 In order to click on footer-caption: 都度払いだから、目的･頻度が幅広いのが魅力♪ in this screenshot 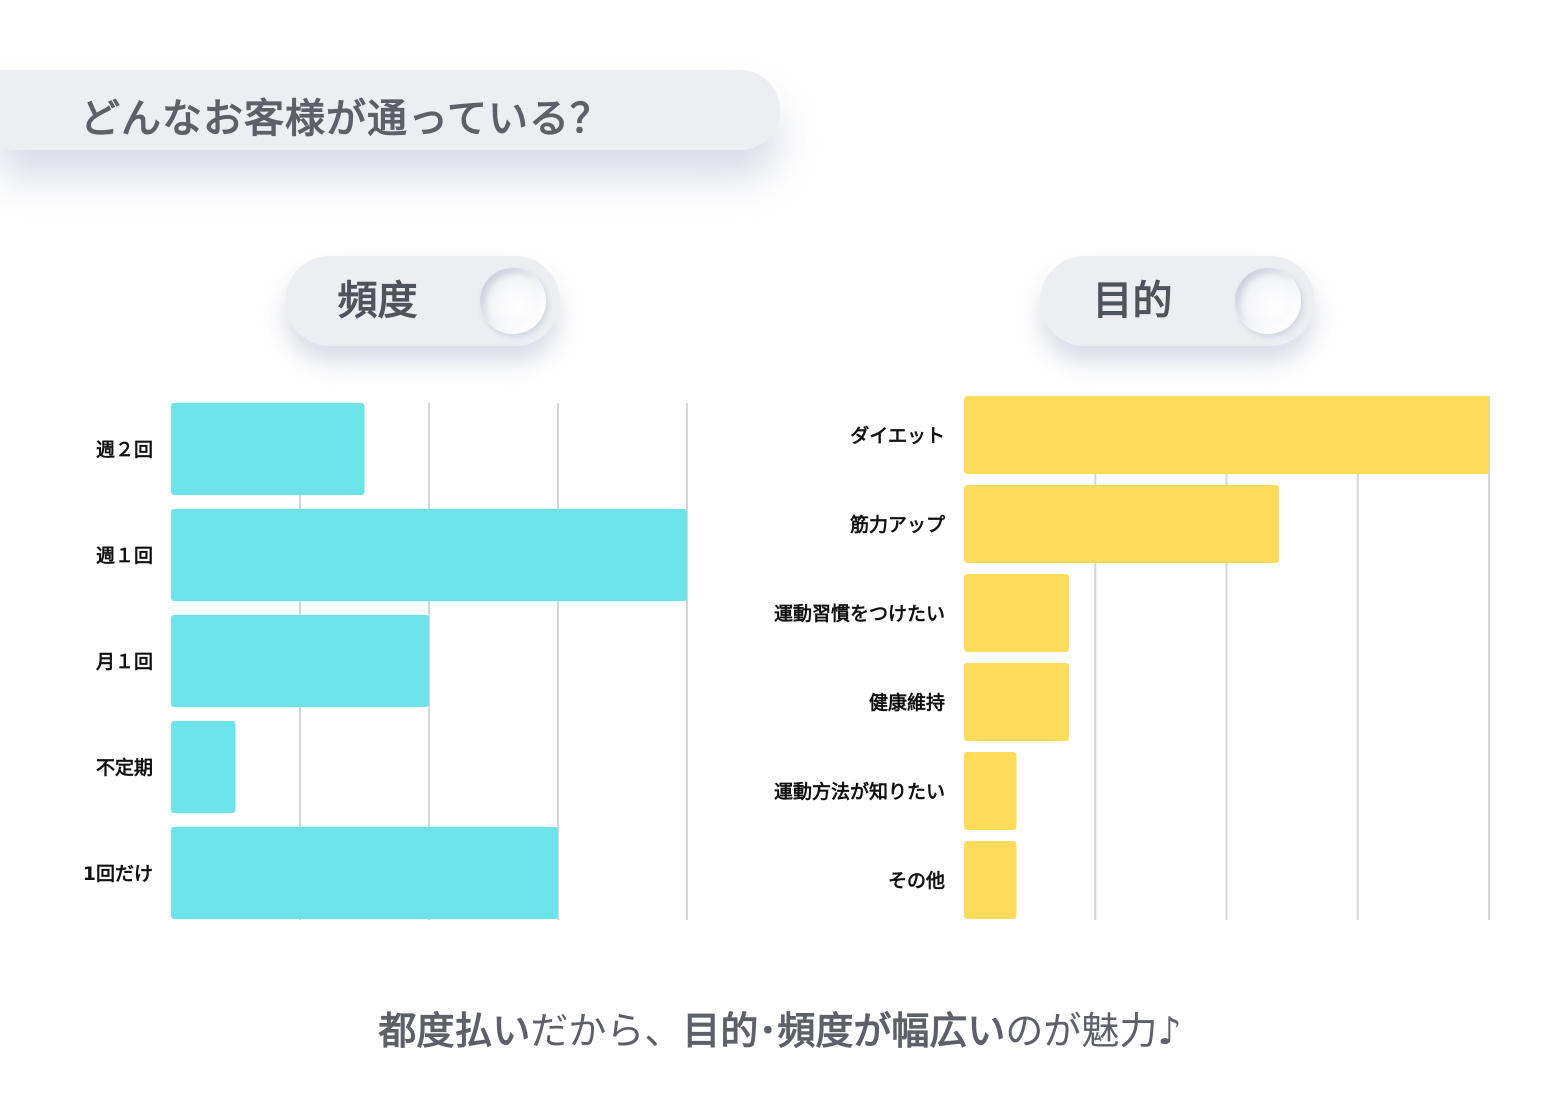, I will do `click(780, 1027)`.